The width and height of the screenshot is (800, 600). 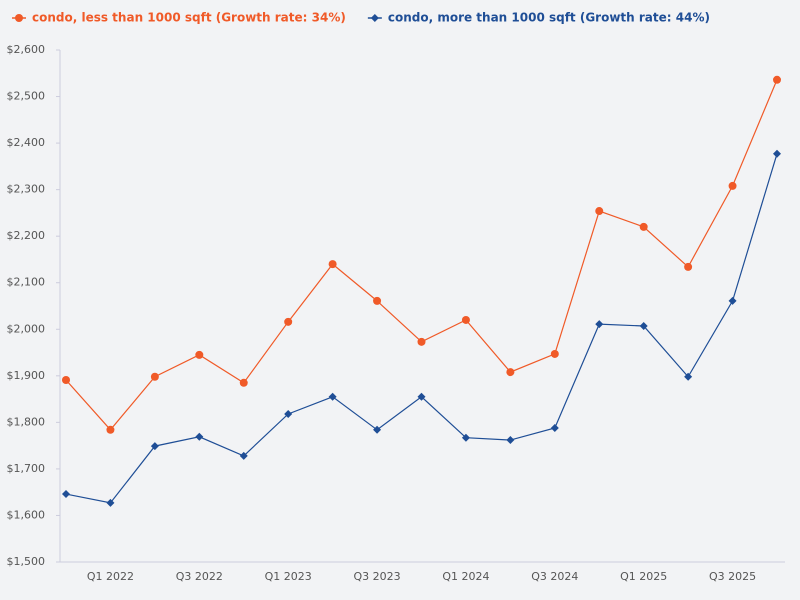 What do you see at coordinates (199, 576) in the screenshot?
I see `x-tick-label: Q3 2022` at bounding box center [199, 576].